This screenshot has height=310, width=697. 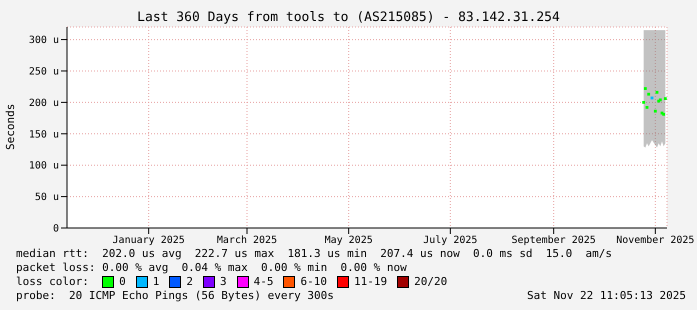 What do you see at coordinates (370, 282) in the screenshot?
I see `legend-label: 11-19` at bounding box center [370, 282].